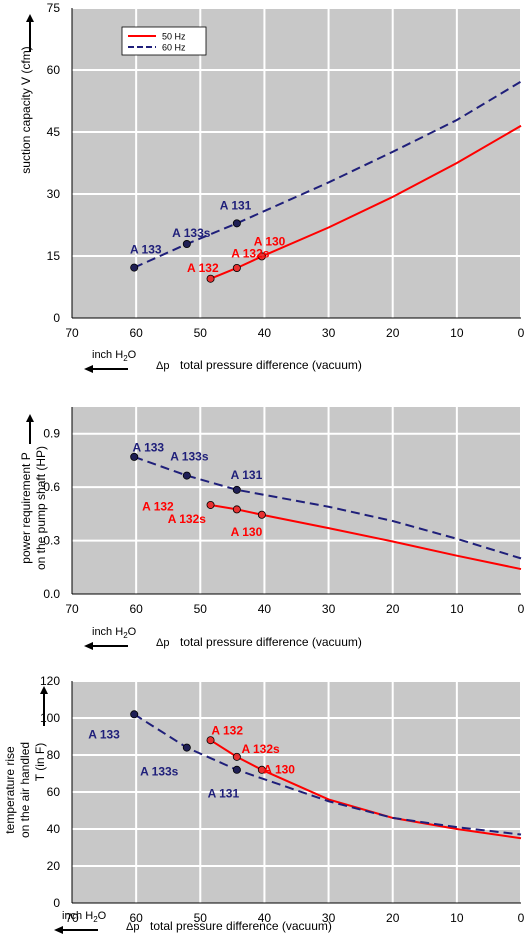 The height and width of the screenshot is (938, 530). Describe the element at coordinates (327, 507) in the screenshot. I see `series-line-60hz` at that location.